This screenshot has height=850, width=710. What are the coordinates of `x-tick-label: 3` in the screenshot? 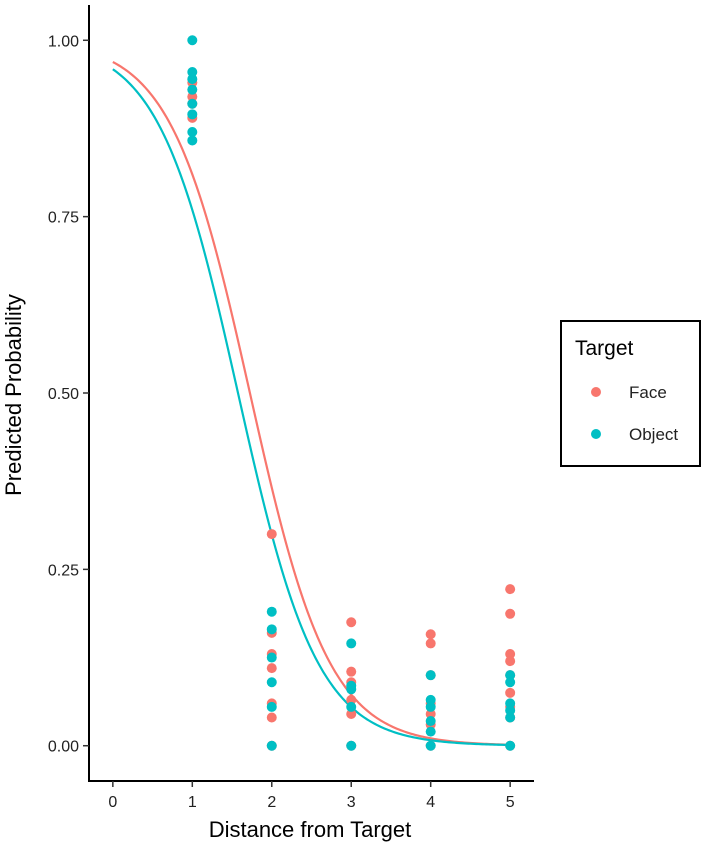 It's located at (351, 802).